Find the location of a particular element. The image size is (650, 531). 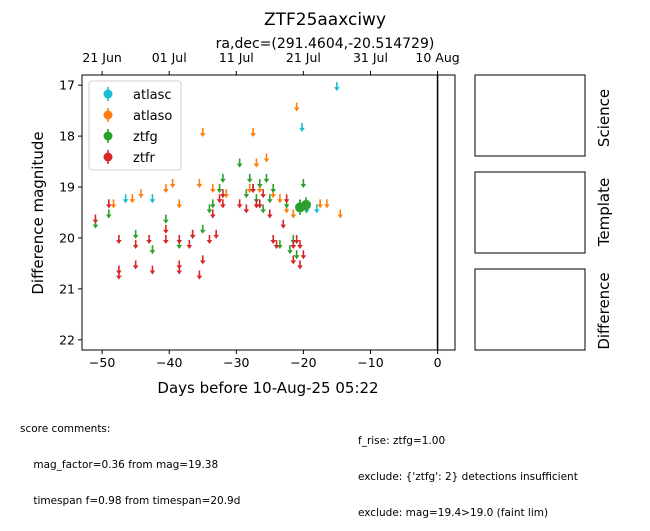

legend-box is located at coordinates (135, 125).